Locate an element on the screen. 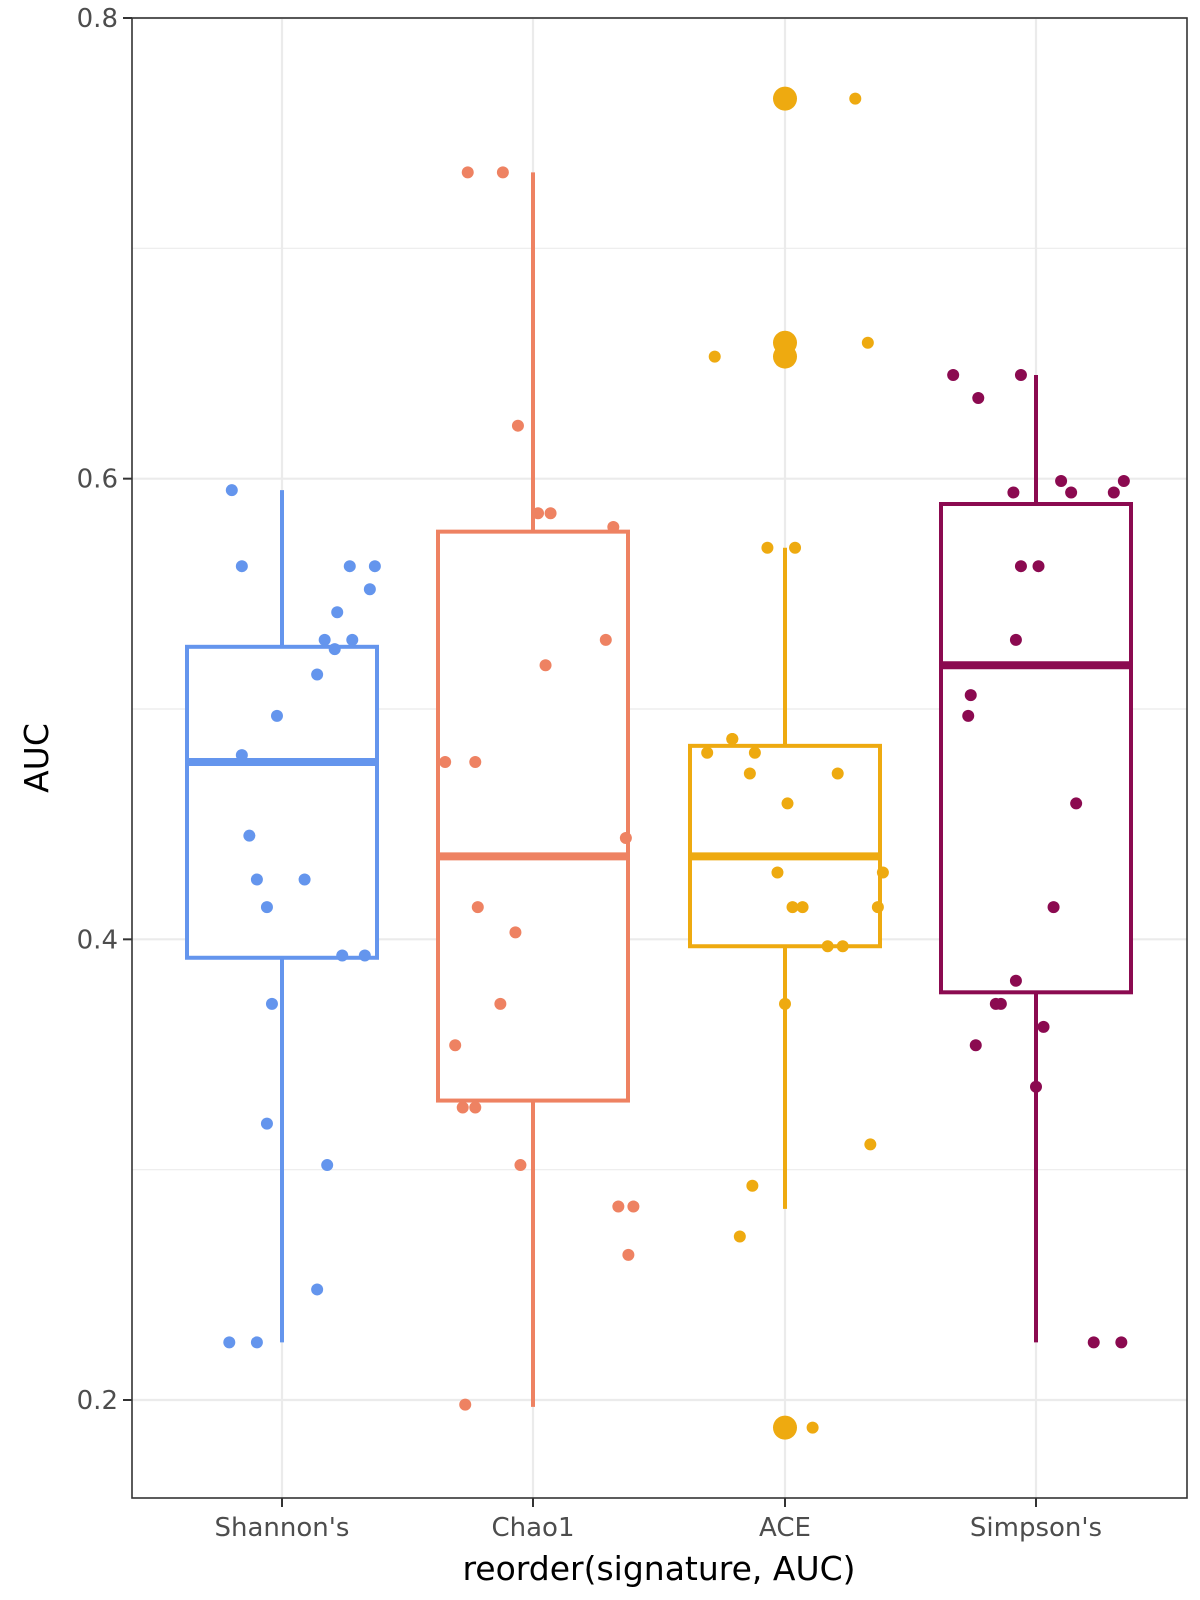  x-axis-title: reorder(signature, AUC) is located at coordinates (658, 1568).